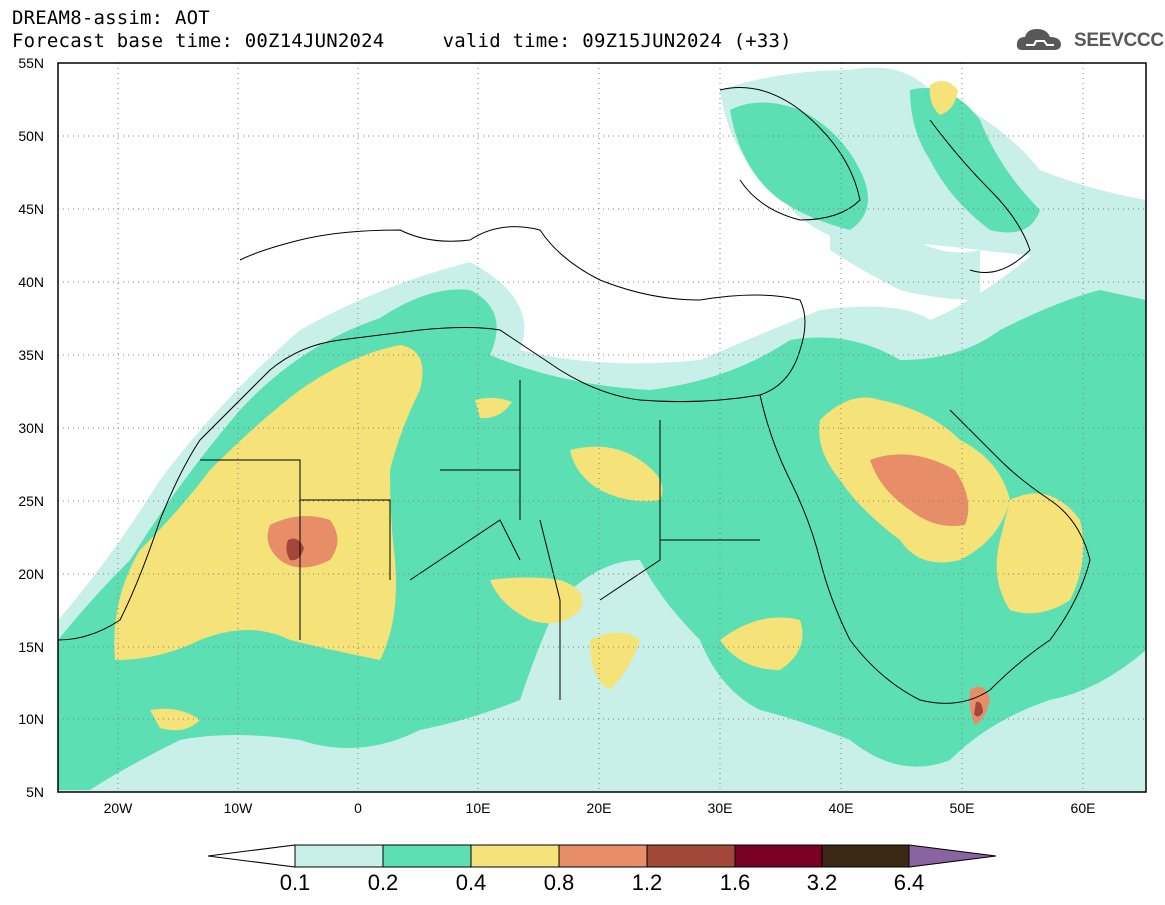  I want to click on colorbar, so click(602, 856).